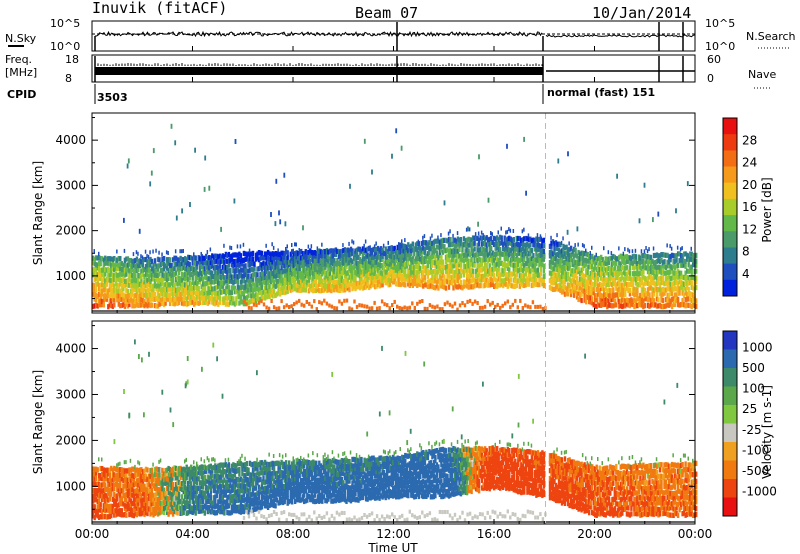 The width and height of the screenshot is (800, 554). What do you see at coordinates (99, 459) in the screenshot?
I see `velocity-edge-fleck` at bounding box center [99, 459].